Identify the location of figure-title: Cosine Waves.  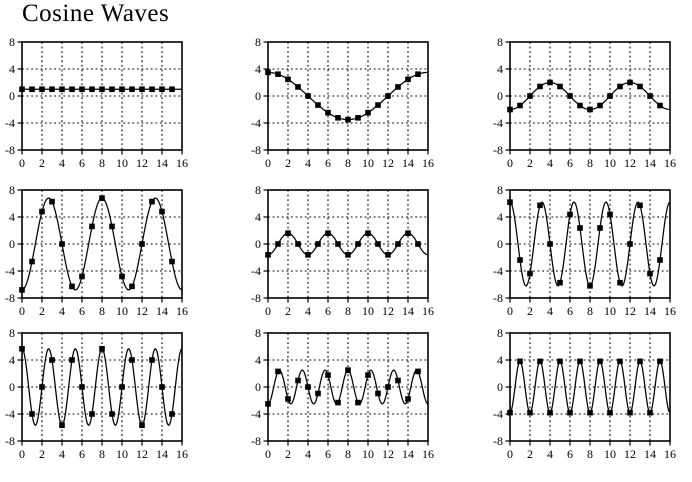
(96, 13).